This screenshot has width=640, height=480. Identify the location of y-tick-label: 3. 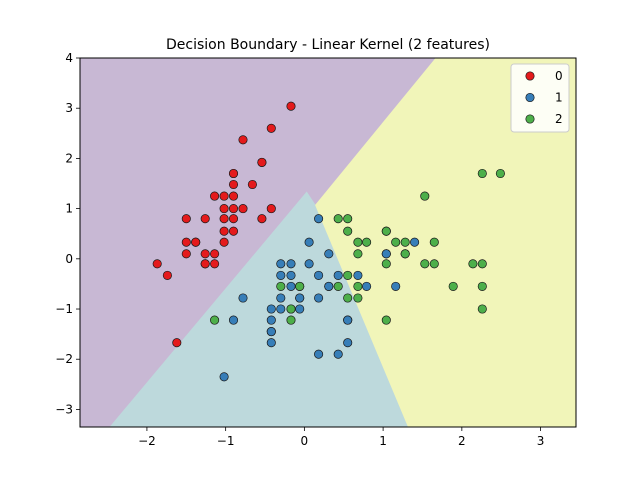
(69, 108).